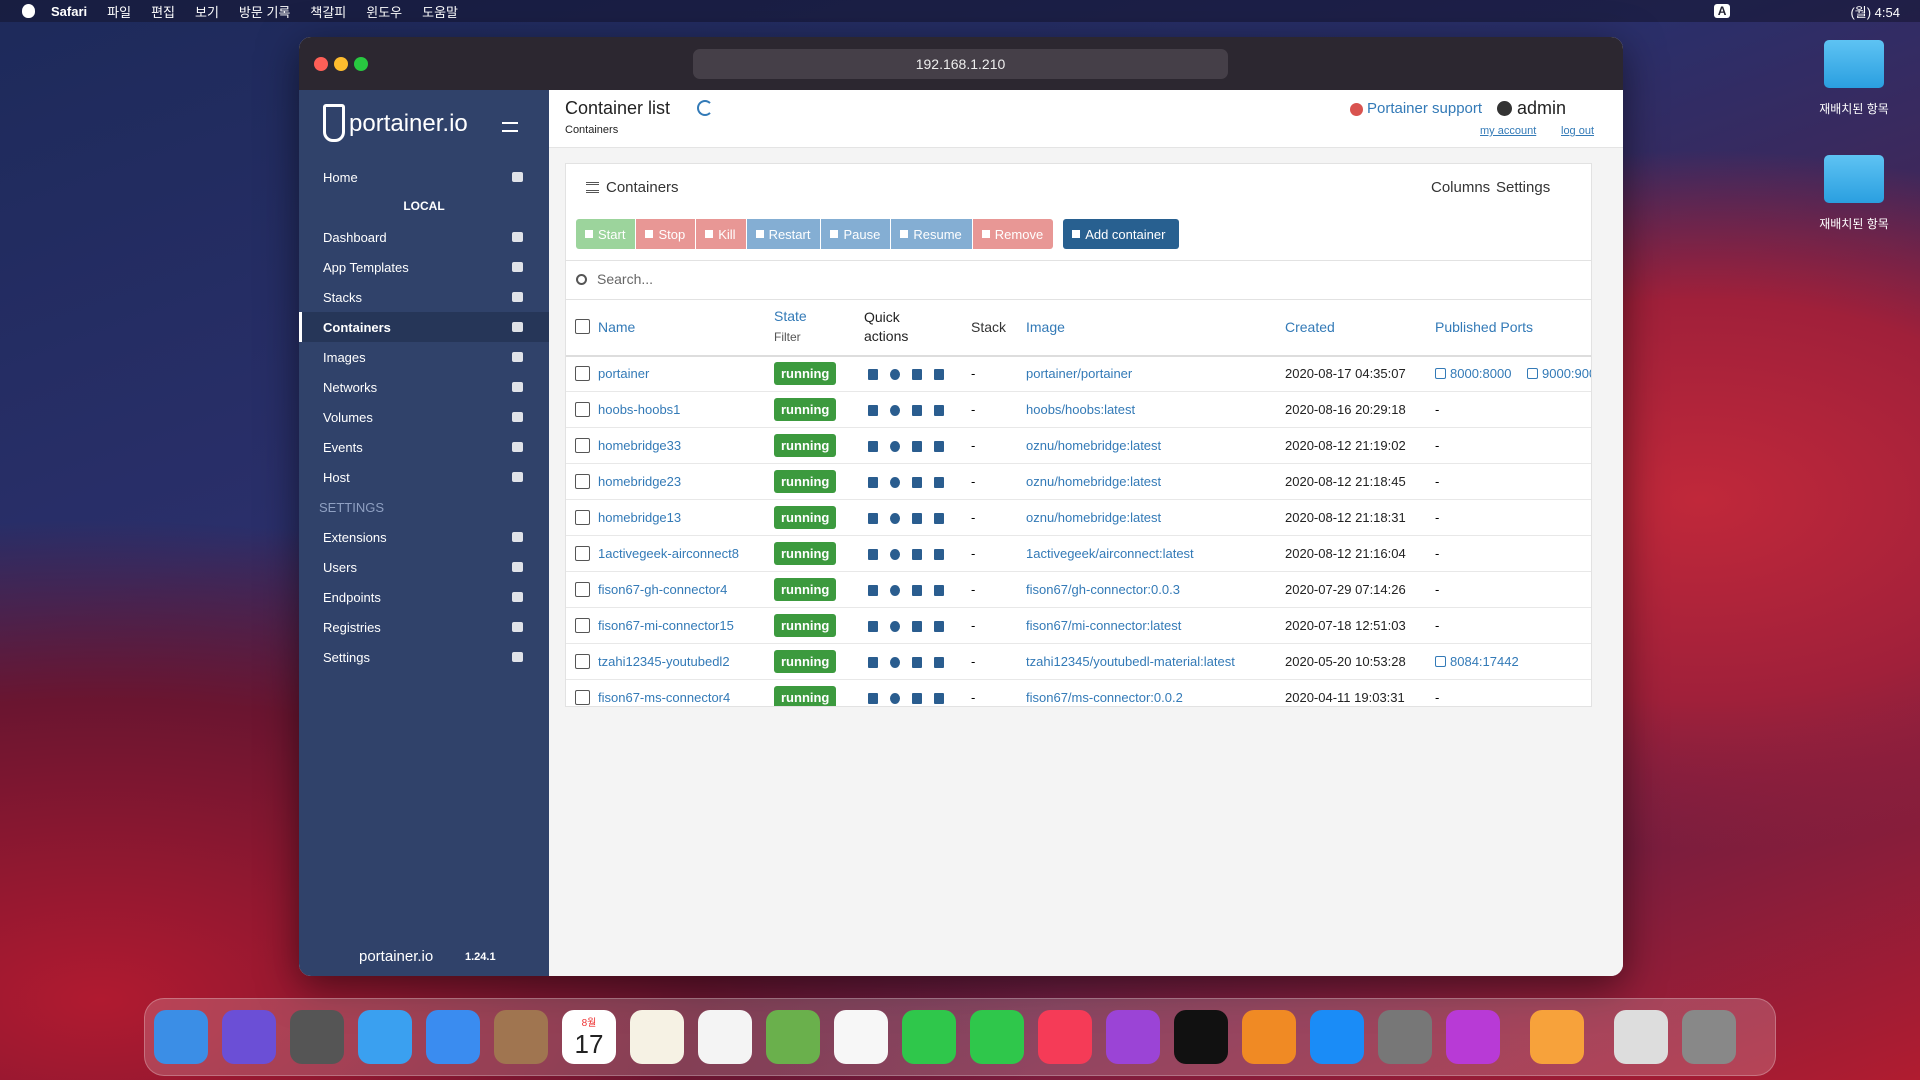 This screenshot has width=1920, height=1080. Describe the element at coordinates (424, 447) in the screenshot. I see `nav-item: Events` at that location.